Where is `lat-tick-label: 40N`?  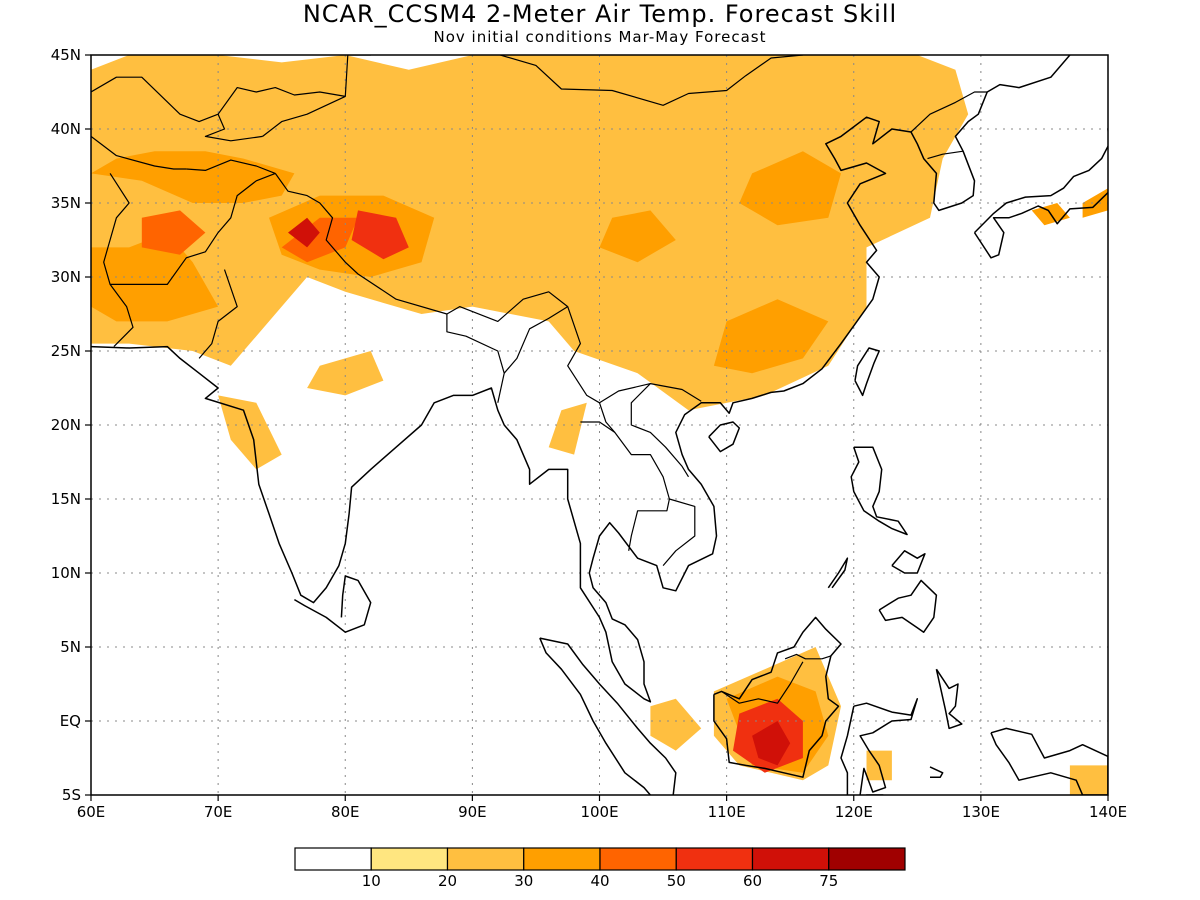
lat-tick-label: 40N is located at coordinates (66, 129).